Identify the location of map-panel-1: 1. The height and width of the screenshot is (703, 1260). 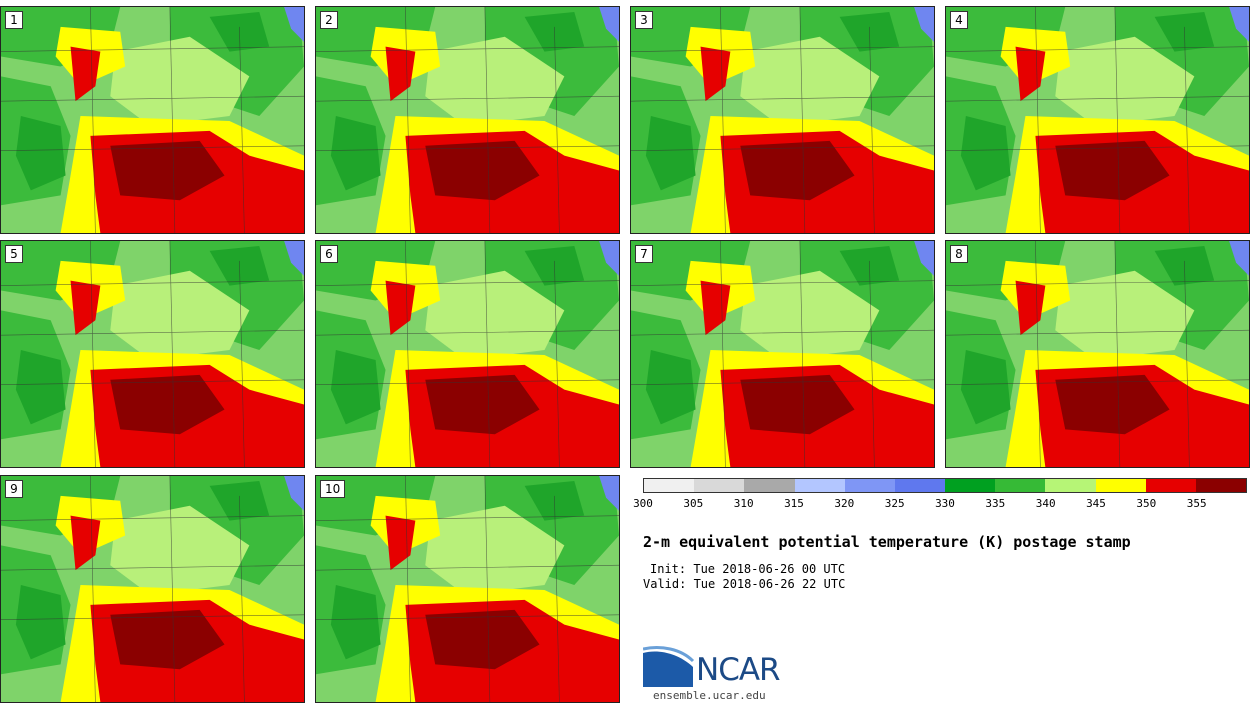
(152, 120).